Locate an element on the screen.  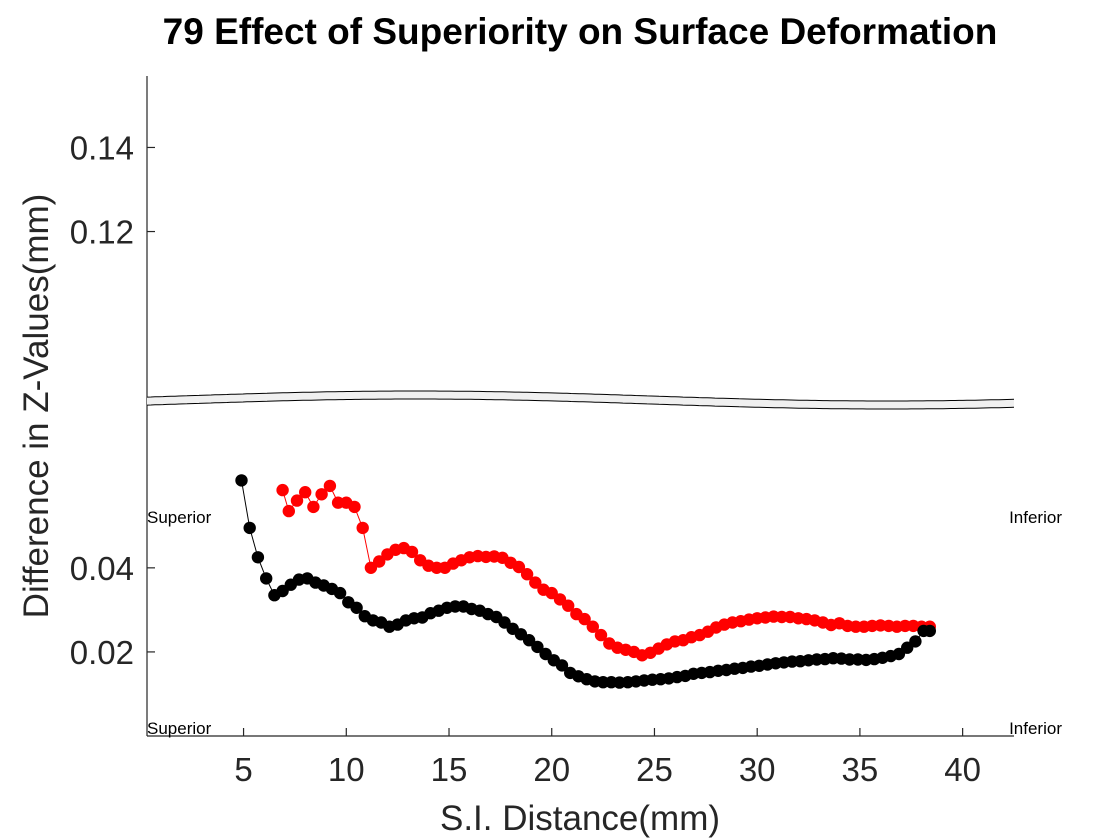
x-tick-label: 25 is located at coordinates (654, 769).